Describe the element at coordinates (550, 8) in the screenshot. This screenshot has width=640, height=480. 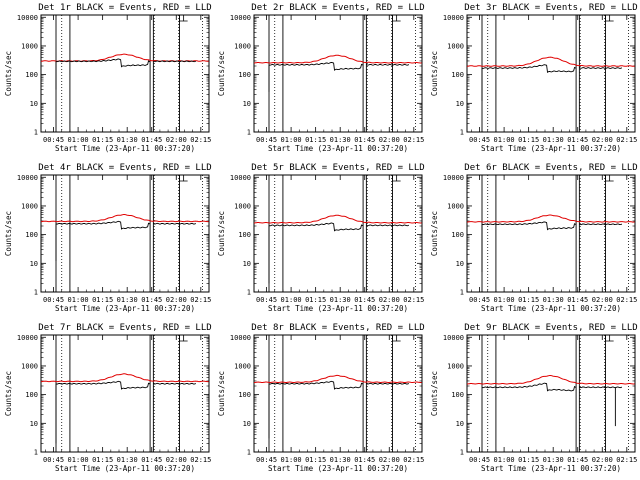
I see `panel-title: Det 3r BLACK = Events, RED = LLD` at that location.